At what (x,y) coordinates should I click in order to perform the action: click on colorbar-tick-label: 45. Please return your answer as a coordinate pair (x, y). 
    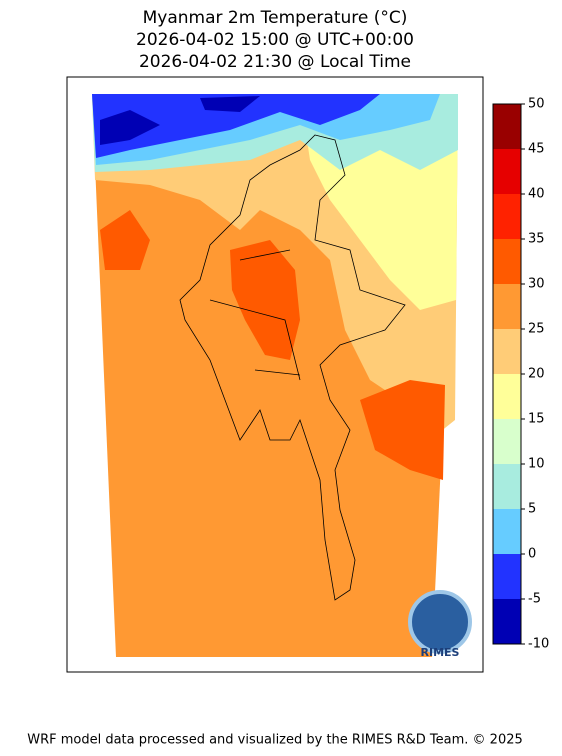
    Looking at the image, I should click on (536, 149).